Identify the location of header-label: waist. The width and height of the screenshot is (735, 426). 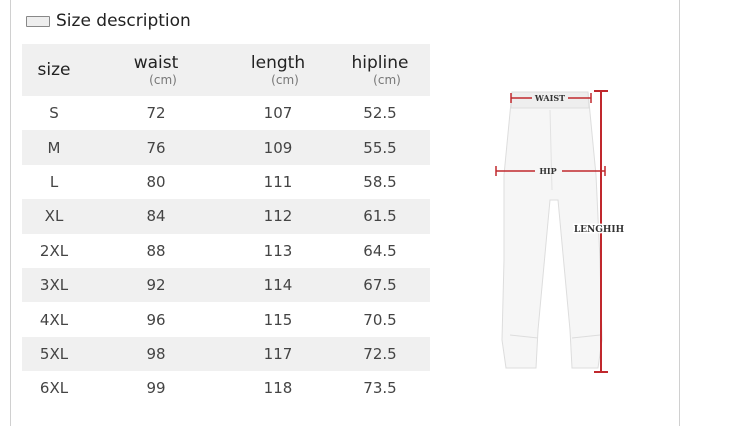
(156, 62).